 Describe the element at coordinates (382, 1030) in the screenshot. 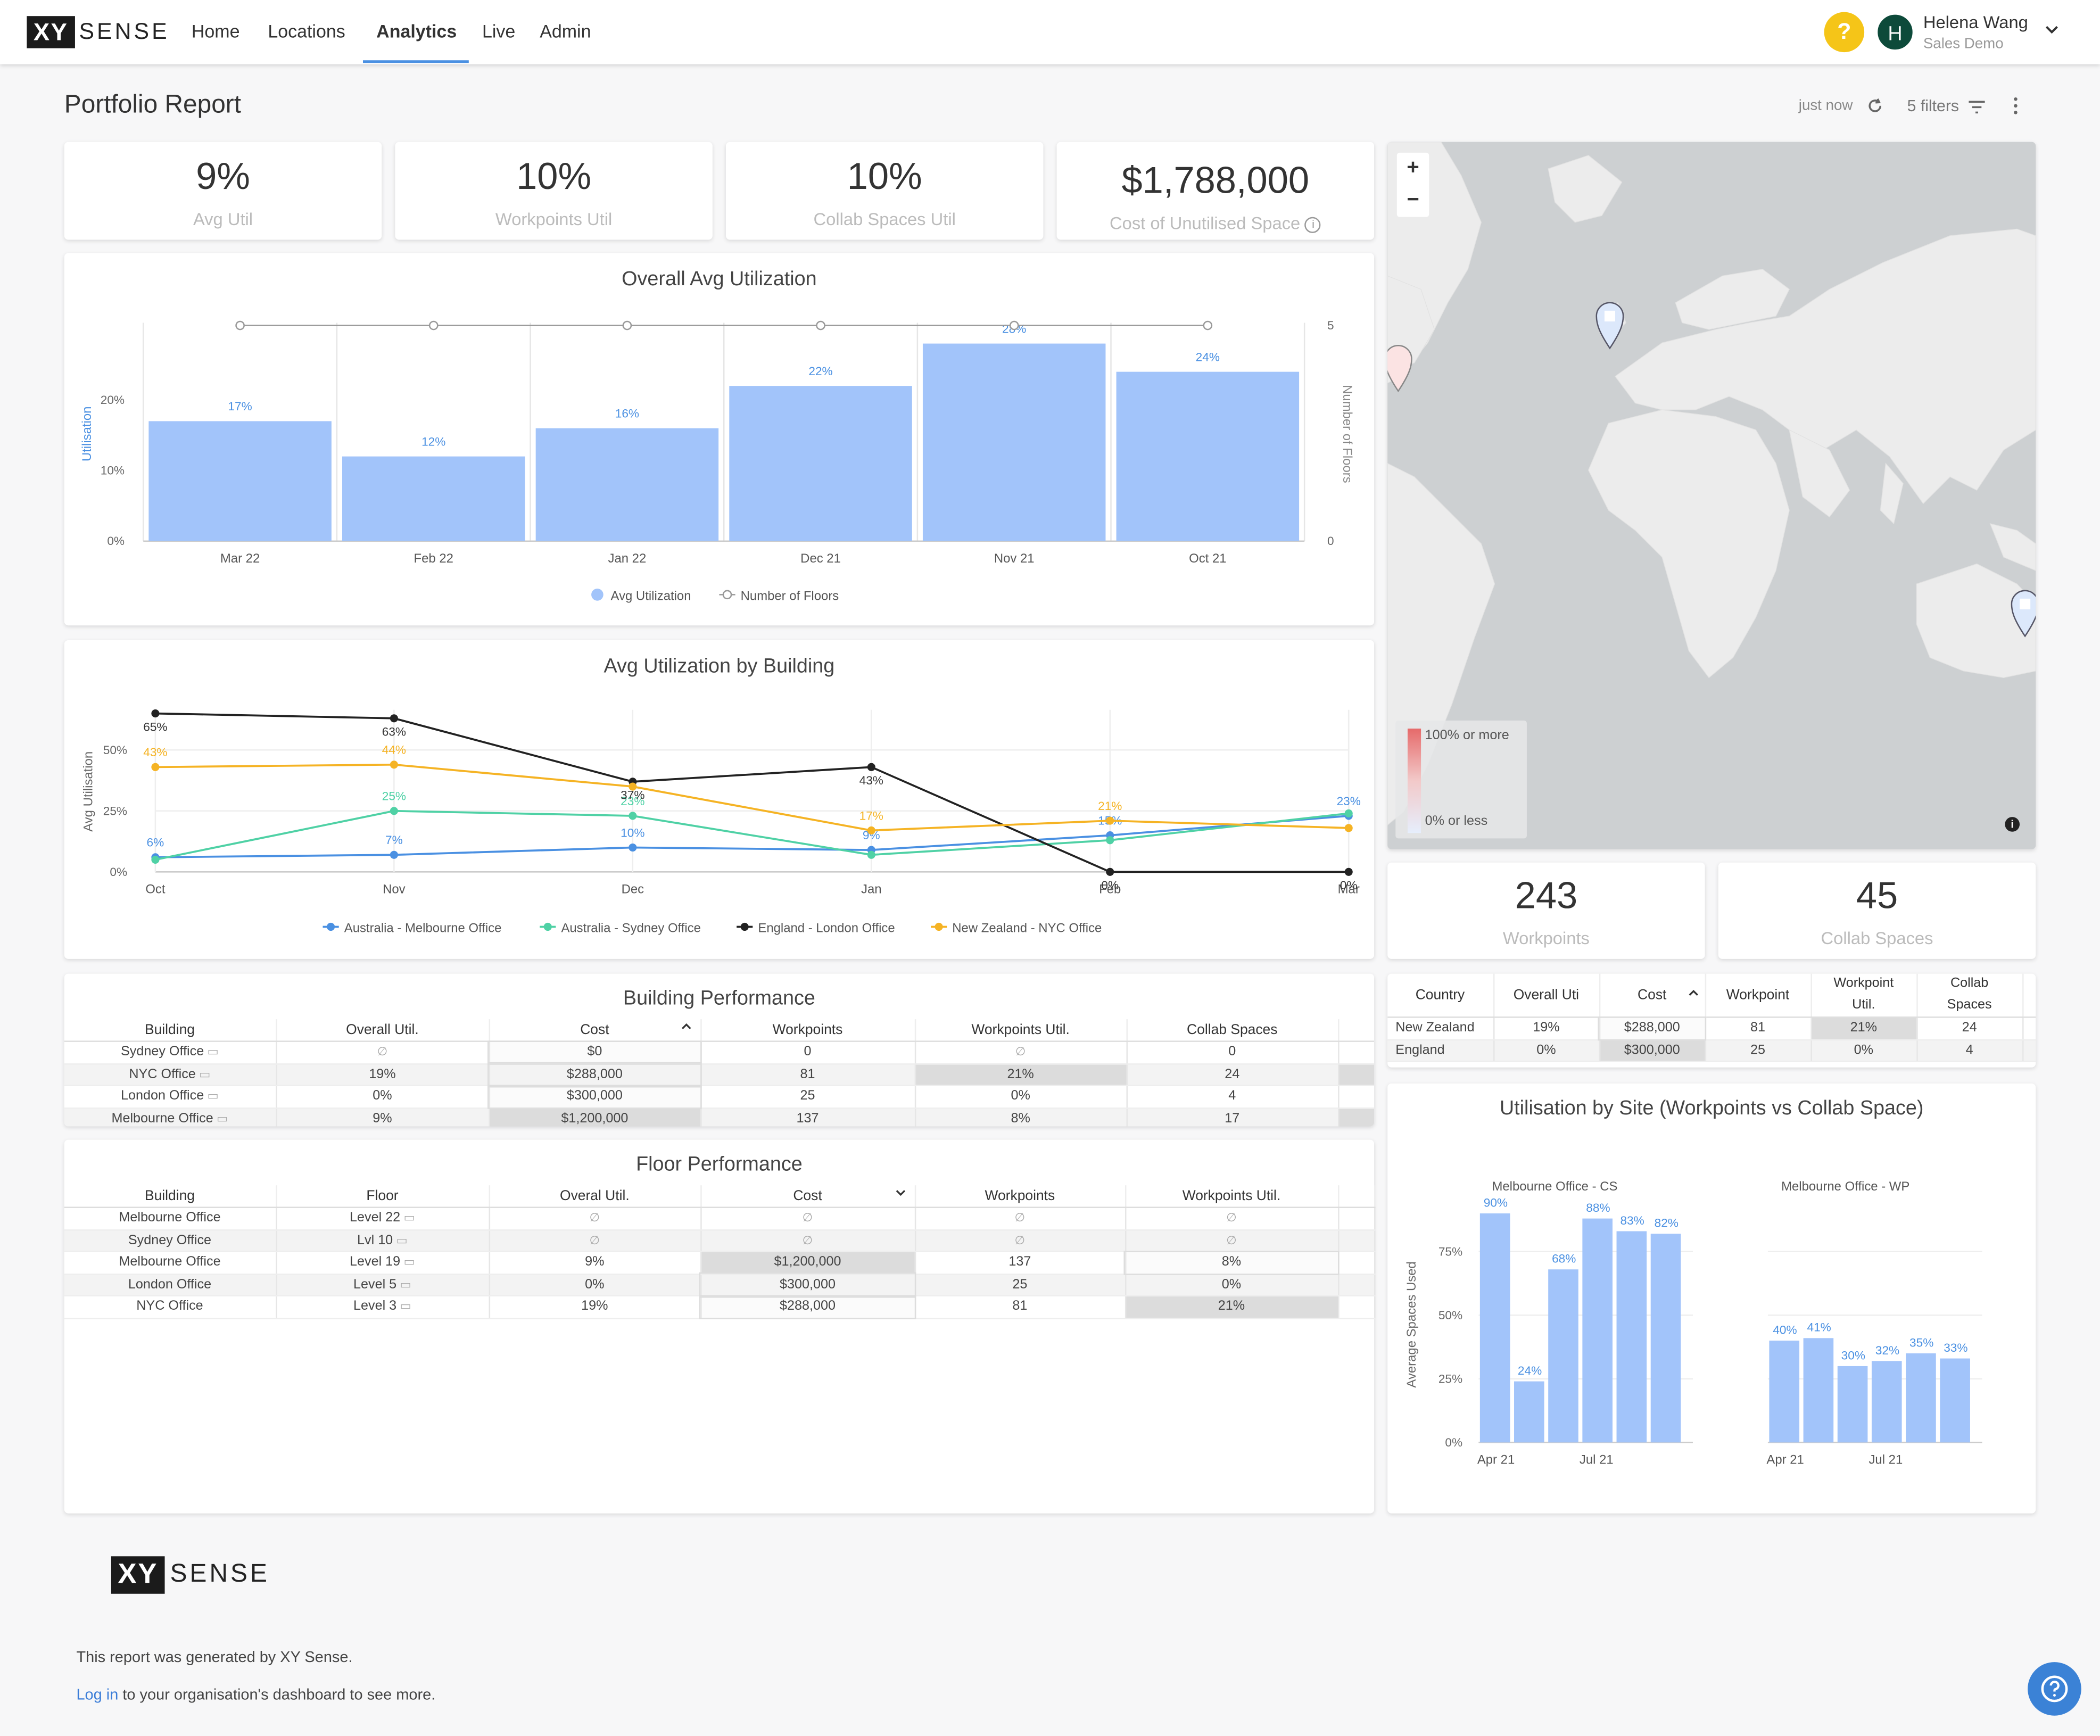

I see `col-overall-util: Overall Util.` at that location.